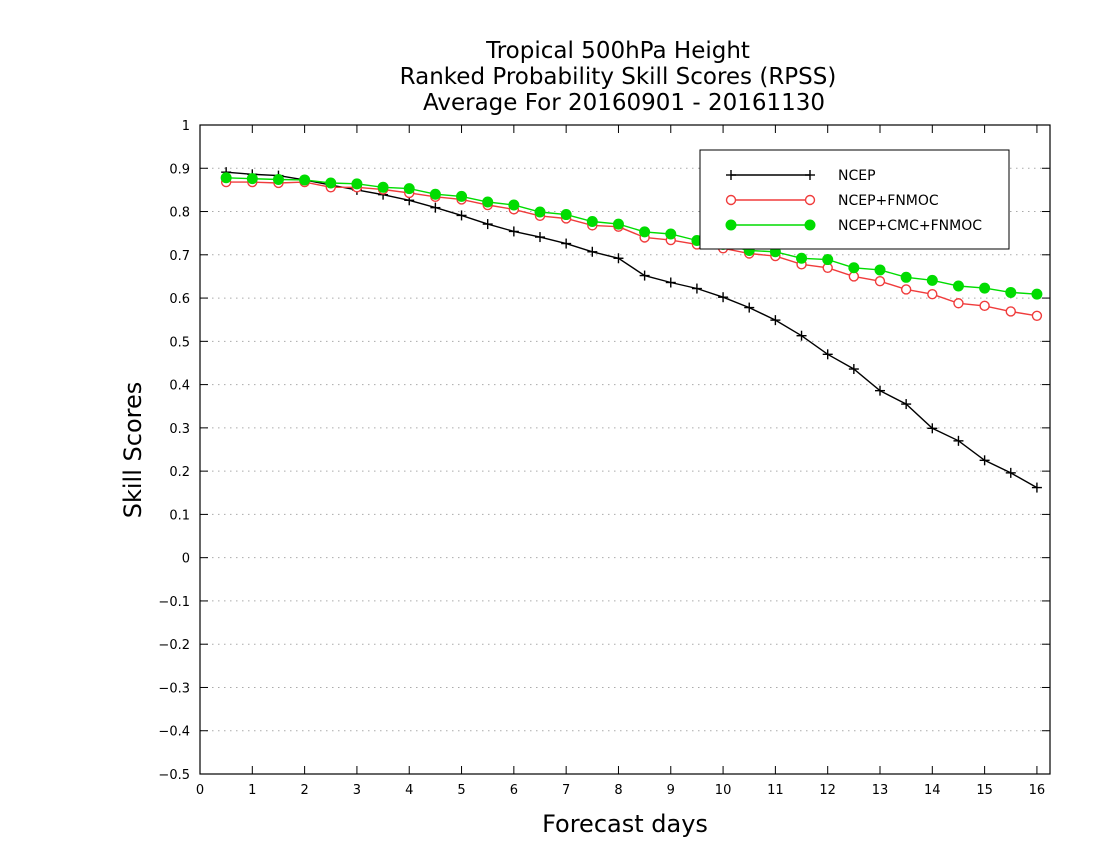 Image resolution: width=1100 pixels, height=850 pixels. What do you see at coordinates (1037, 790) in the screenshot?
I see `x-tick-label: 16` at bounding box center [1037, 790].